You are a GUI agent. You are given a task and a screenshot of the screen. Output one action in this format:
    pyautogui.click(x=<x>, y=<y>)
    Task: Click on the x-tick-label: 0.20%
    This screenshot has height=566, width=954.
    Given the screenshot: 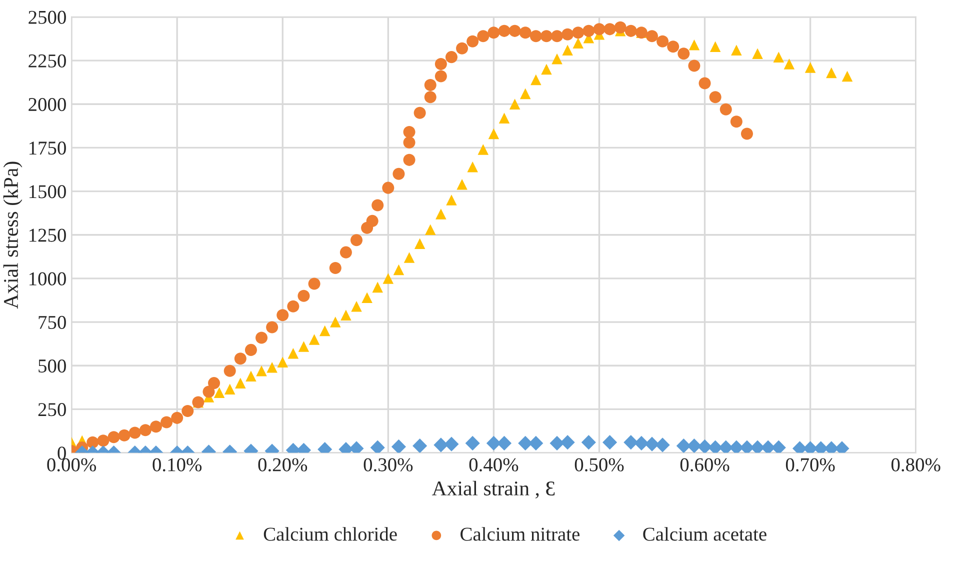 What is the action you would take?
    pyautogui.click(x=283, y=465)
    